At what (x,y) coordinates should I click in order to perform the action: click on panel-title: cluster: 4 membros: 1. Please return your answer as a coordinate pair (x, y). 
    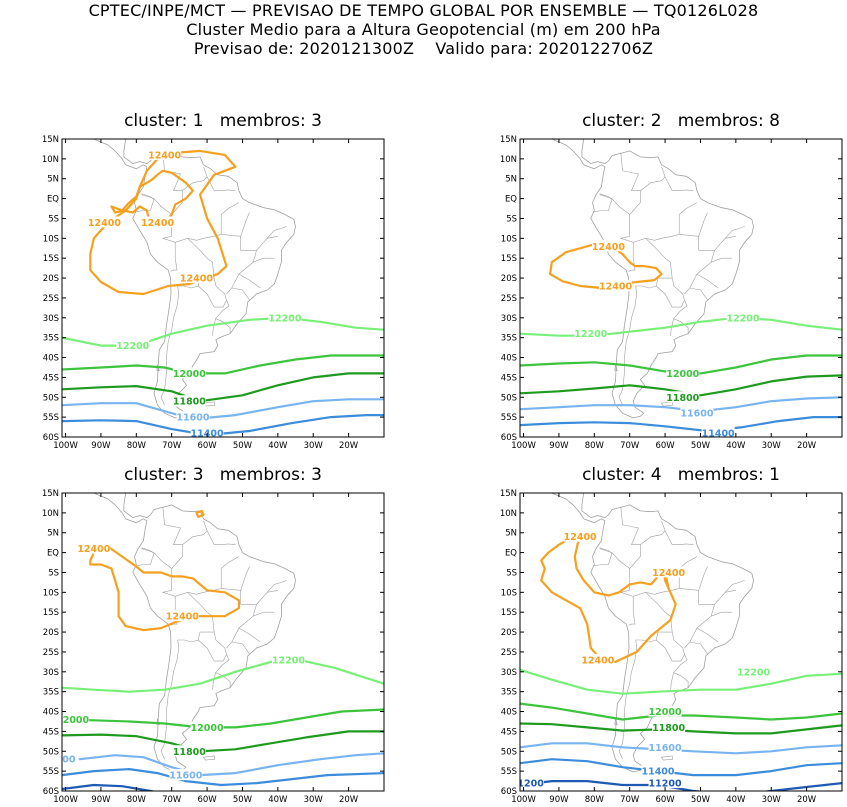
    Looking at the image, I should click on (681, 475).